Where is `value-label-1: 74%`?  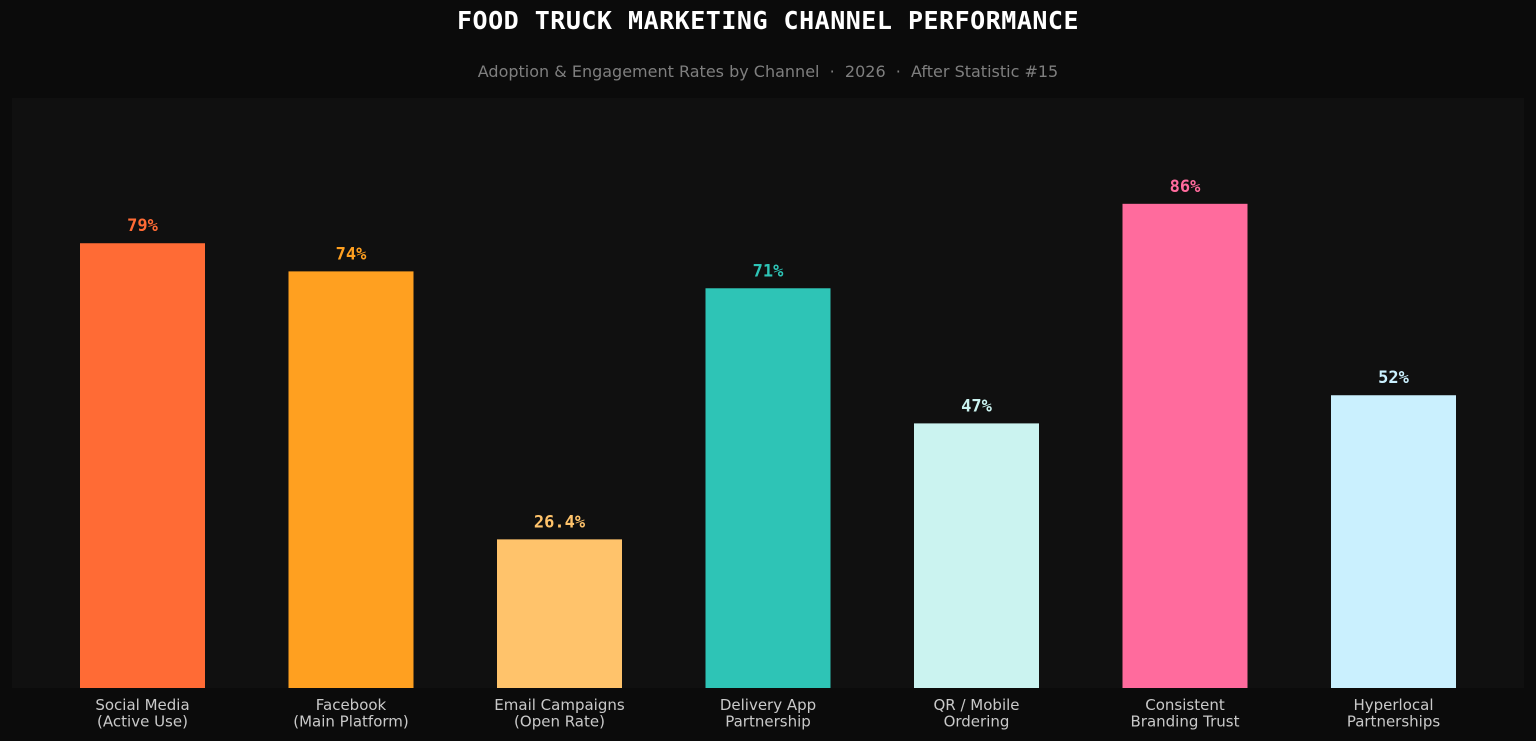
value-label-1: 74% is located at coordinates (351, 254).